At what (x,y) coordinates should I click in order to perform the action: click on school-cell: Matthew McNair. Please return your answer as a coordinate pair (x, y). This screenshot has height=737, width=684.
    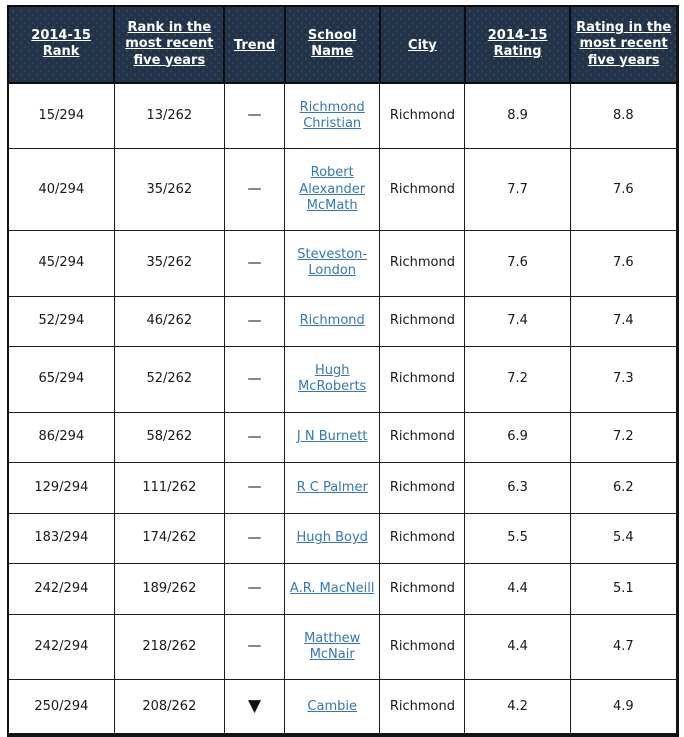
    Looking at the image, I should click on (332, 646).